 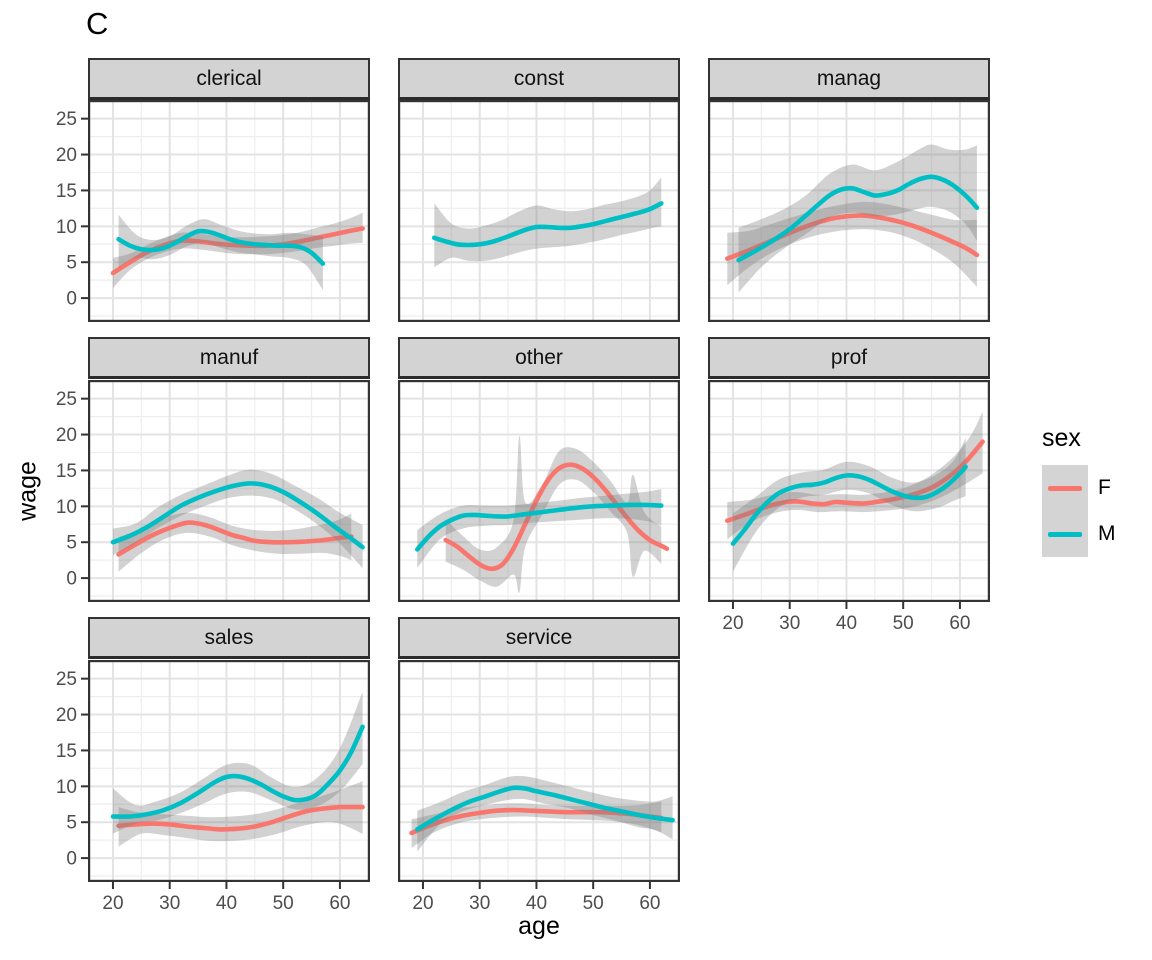 I want to click on facet-panel-manuf: 0 5 10 15 20 25, so click(x=213, y=491).